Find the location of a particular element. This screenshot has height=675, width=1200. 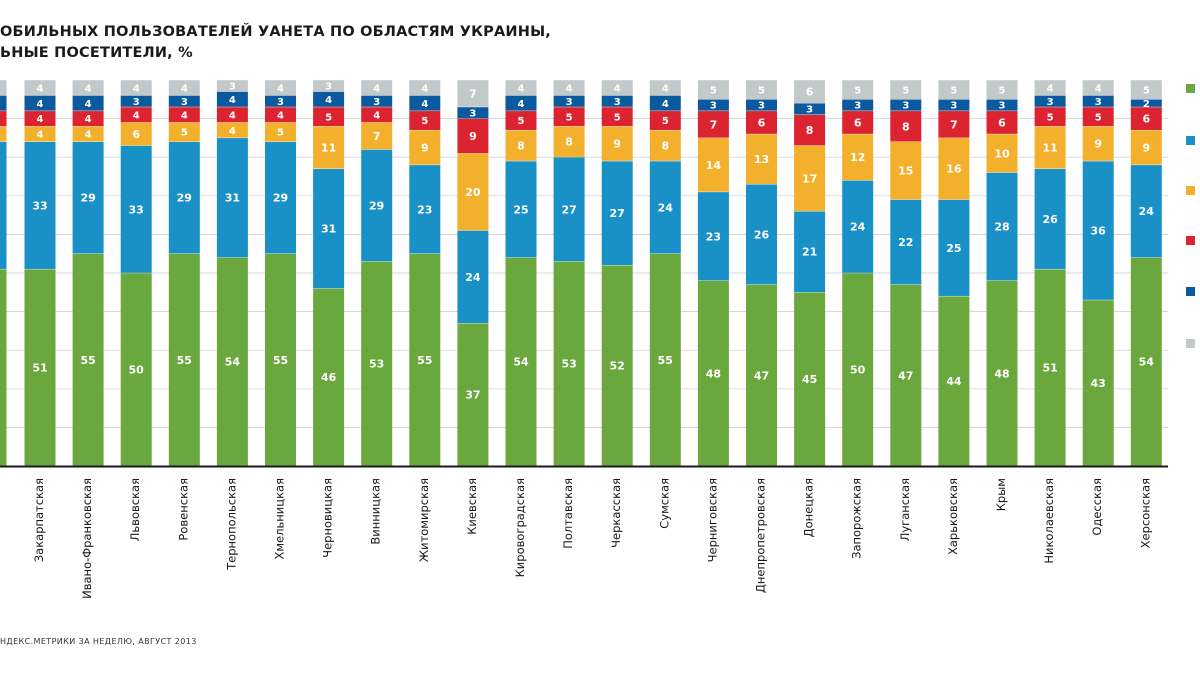

category-label: Одесская is located at coordinates (1097, 507).